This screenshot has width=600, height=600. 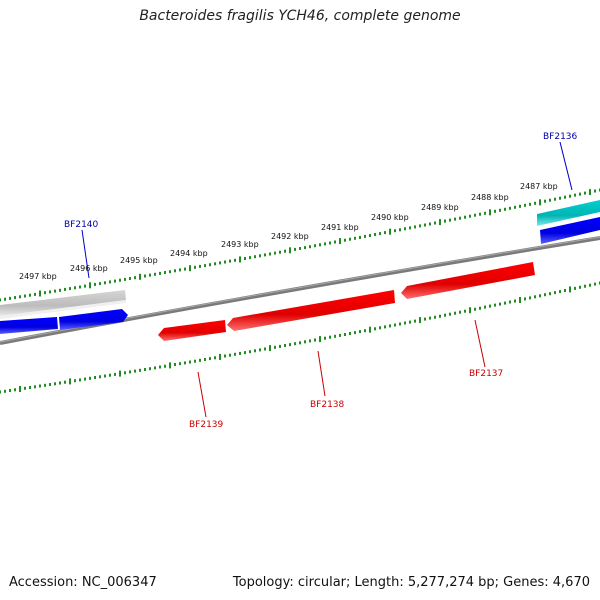 I want to click on gene-feature-grey, so click(x=63, y=304).